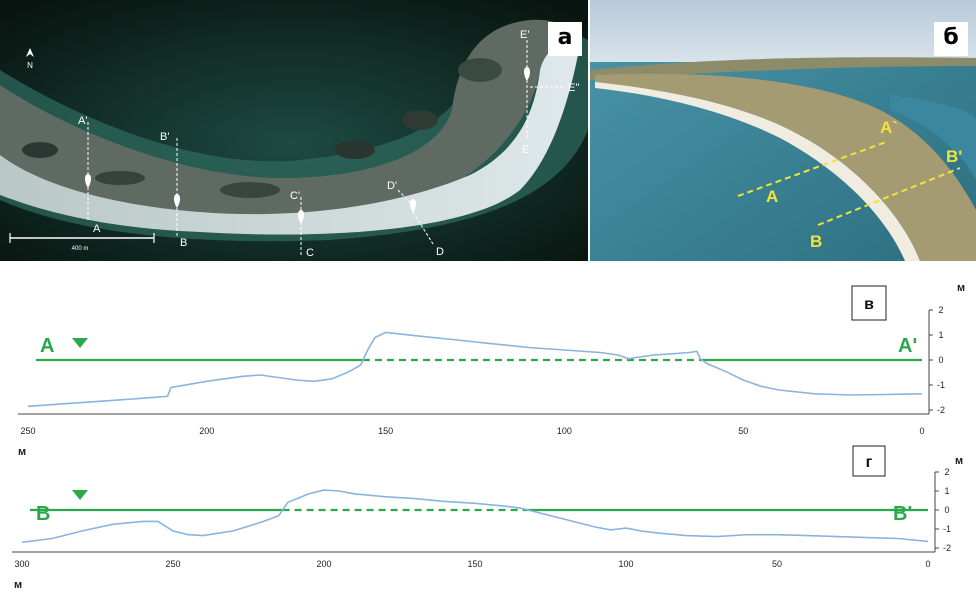  What do you see at coordinates (565, 39) in the screenshot?
I see `panel-badge-a: a` at bounding box center [565, 39].